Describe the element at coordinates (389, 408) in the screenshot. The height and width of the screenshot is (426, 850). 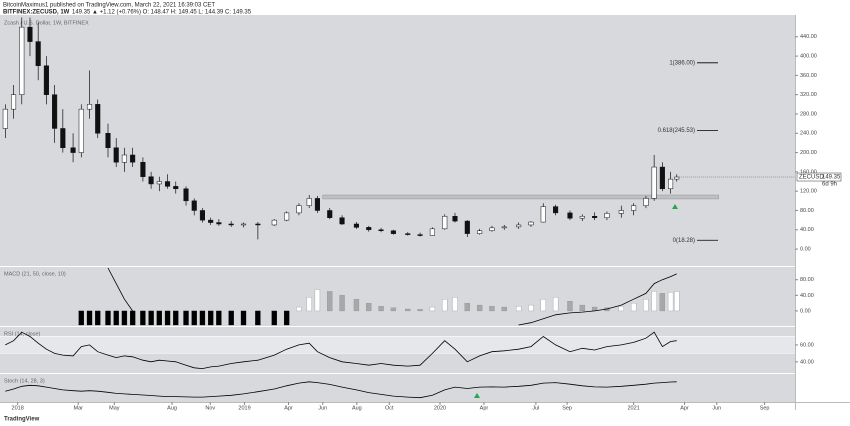
I see `x-tick-label: Oct` at that location.